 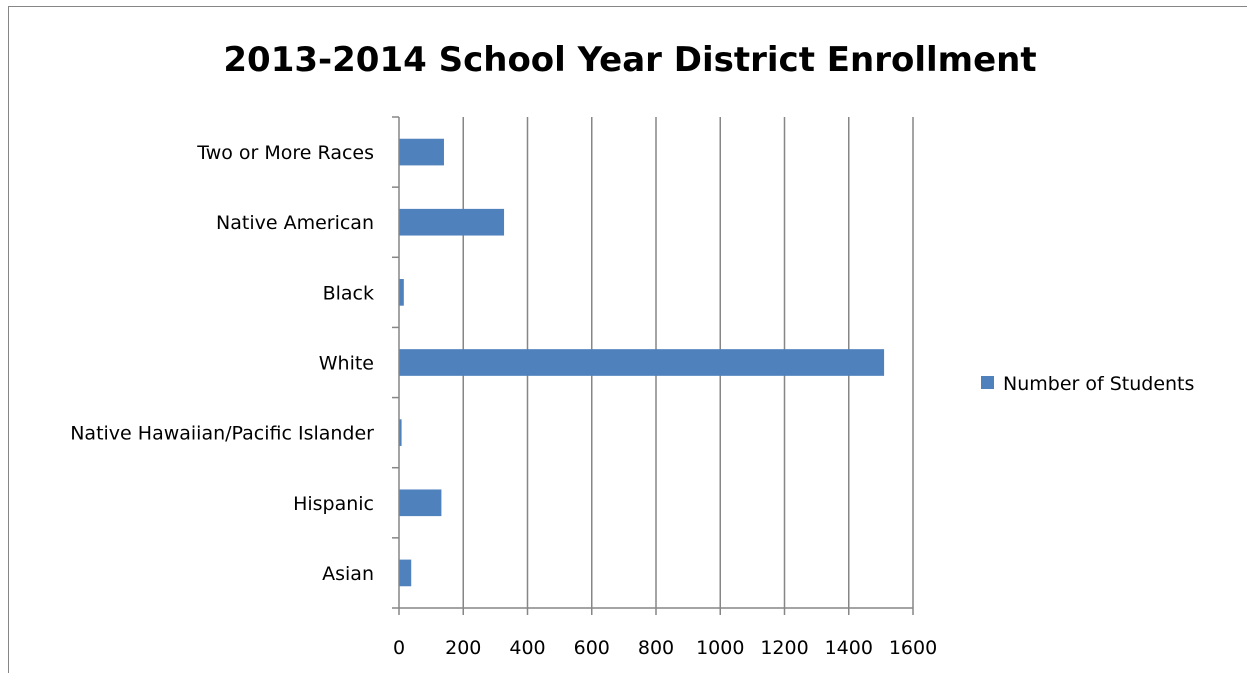 What do you see at coordinates (348, 293) in the screenshot?
I see `y-tick-label: Black` at bounding box center [348, 293].